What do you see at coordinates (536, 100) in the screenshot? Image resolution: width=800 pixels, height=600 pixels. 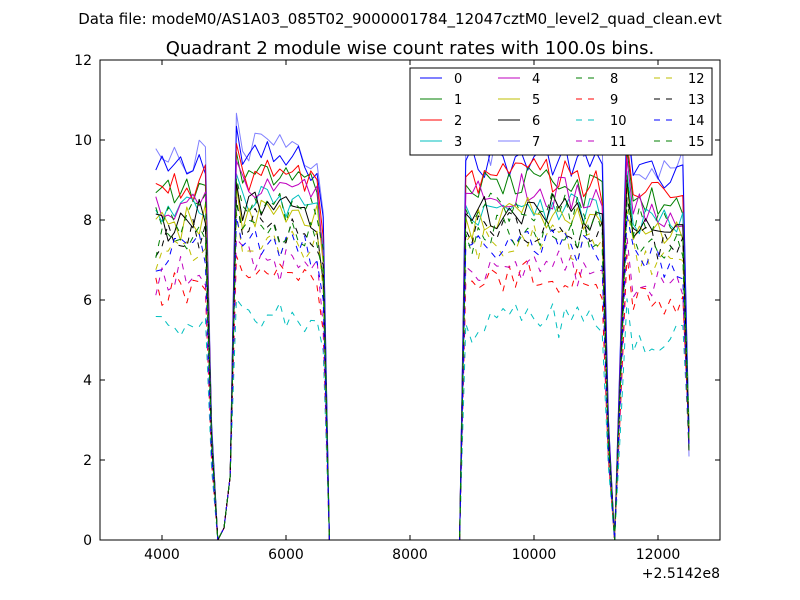 I see `legend-label-5: 5` at bounding box center [536, 100].